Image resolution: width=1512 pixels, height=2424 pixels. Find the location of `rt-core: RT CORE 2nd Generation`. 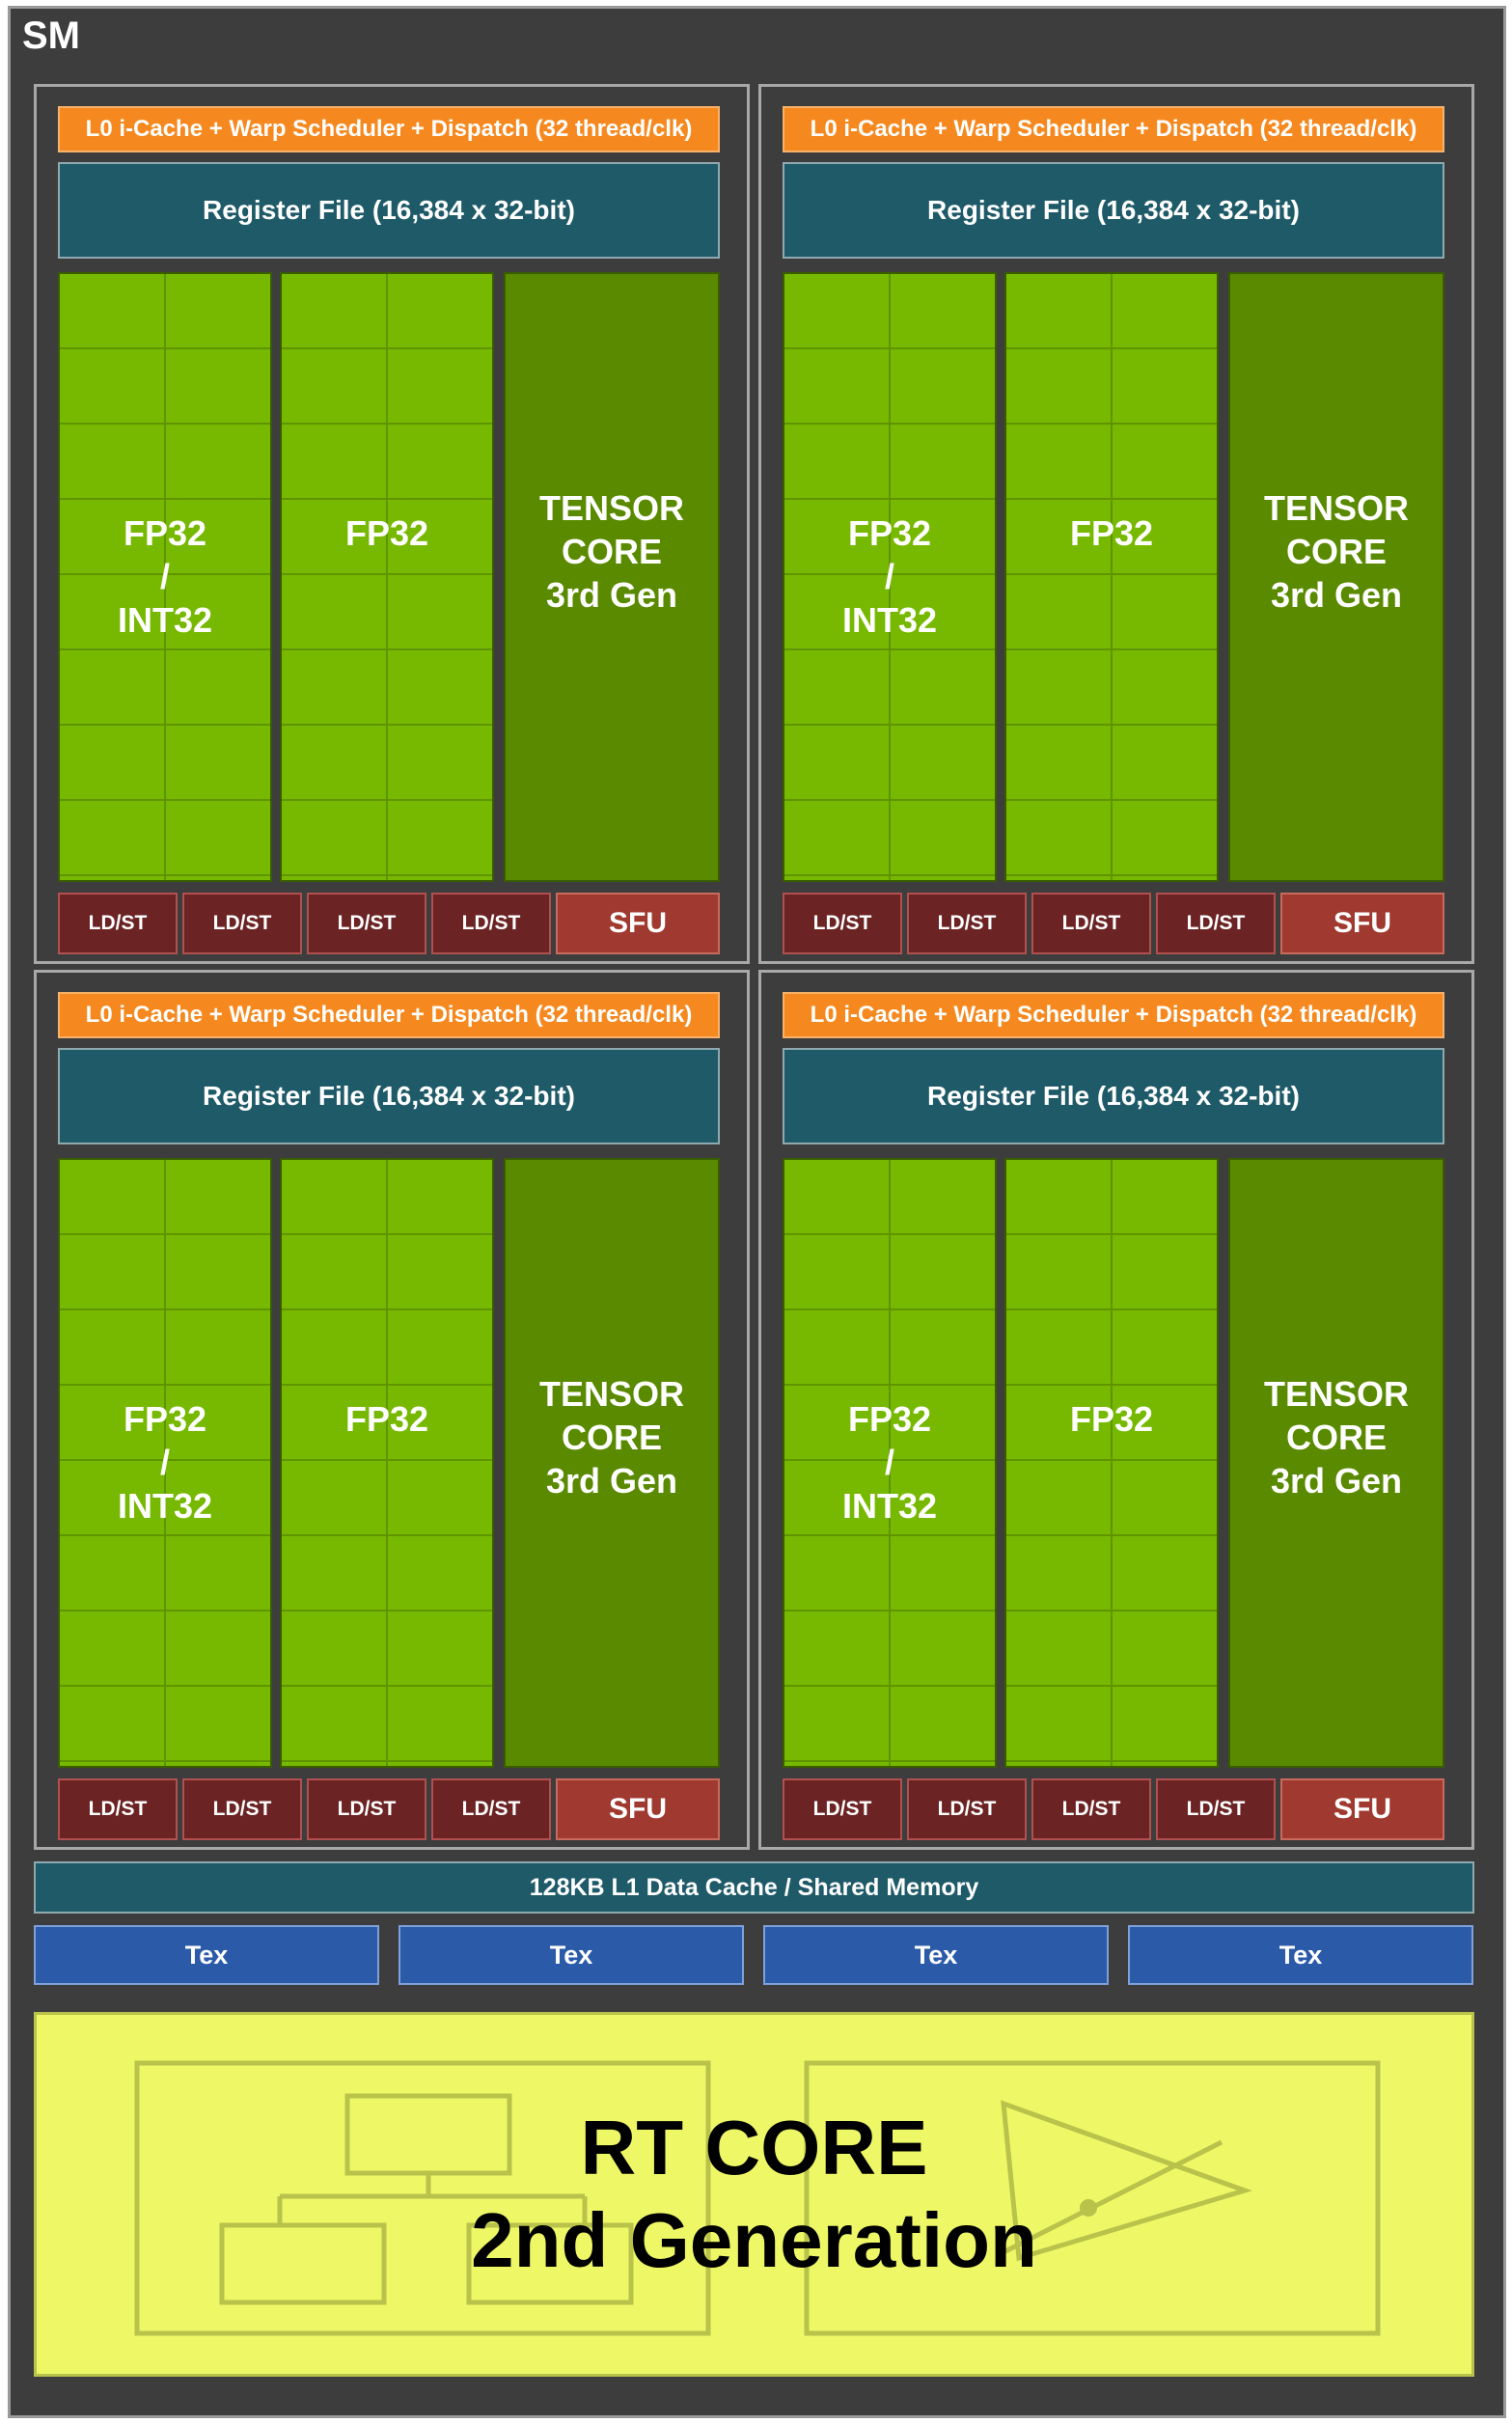

rt-core: RT CORE 2nd Generation is located at coordinates (754, 2195).